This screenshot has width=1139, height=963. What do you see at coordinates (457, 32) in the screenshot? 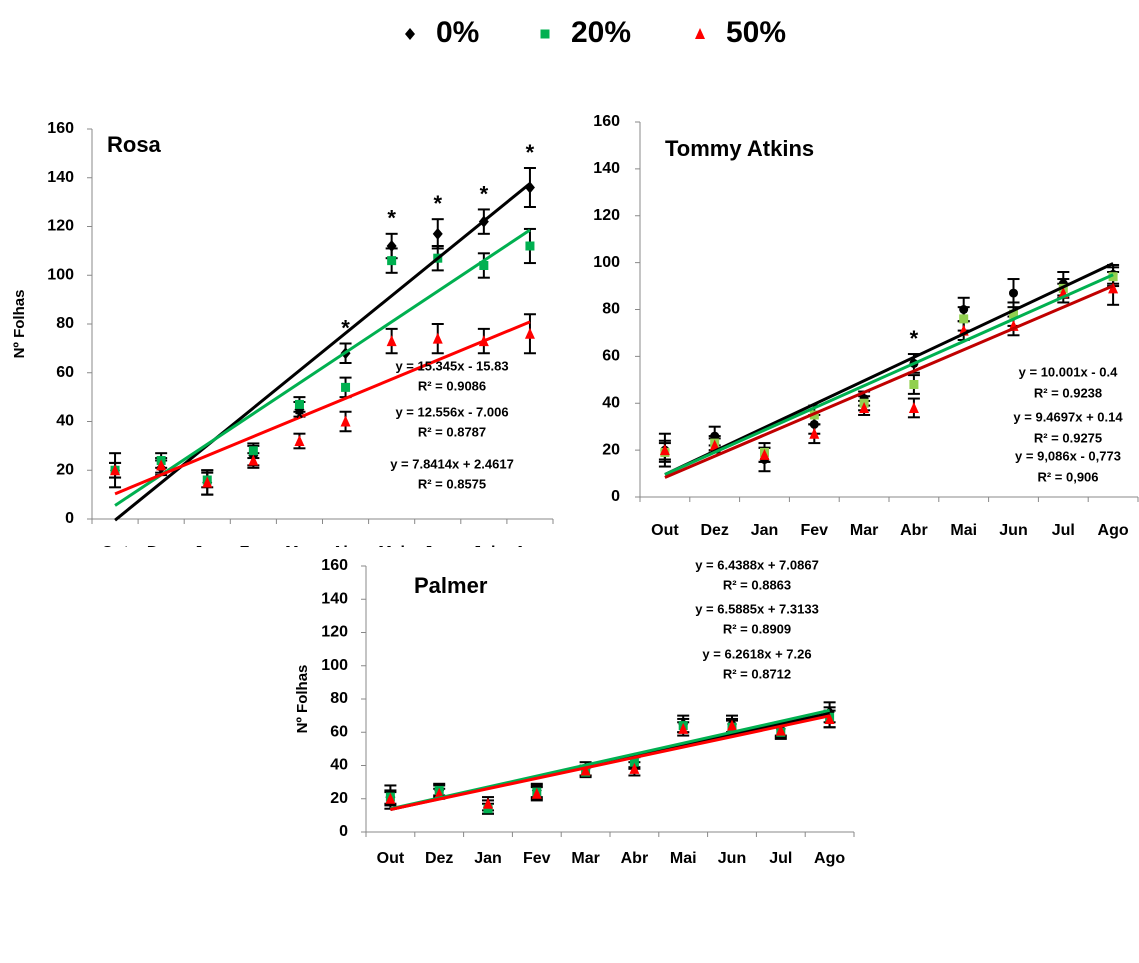
I see `legend-label: 0%` at bounding box center [457, 32].